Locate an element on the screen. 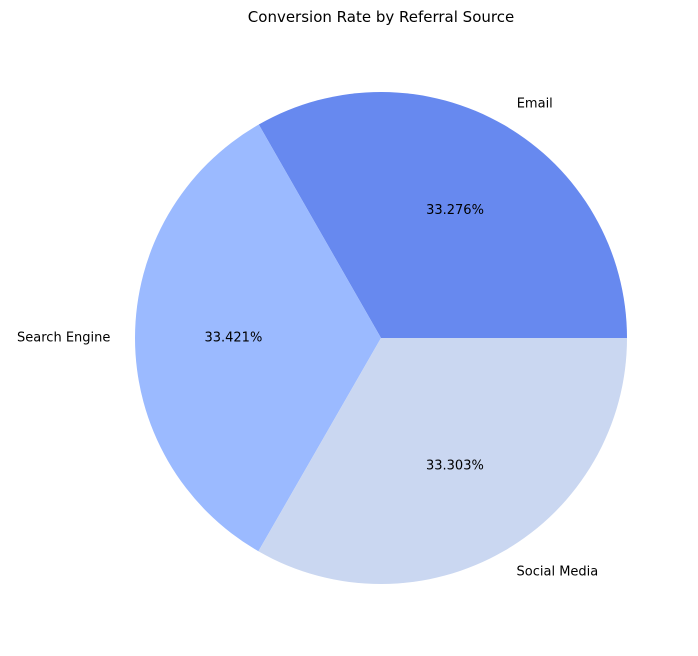 The height and width of the screenshot is (656, 698). slice-label: Social Media is located at coordinates (558, 572).